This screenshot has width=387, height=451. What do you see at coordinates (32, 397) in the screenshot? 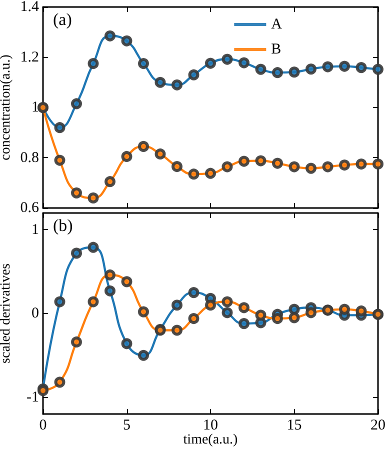
I see `y-tick-label: -1` at bounding box center [32, 397].